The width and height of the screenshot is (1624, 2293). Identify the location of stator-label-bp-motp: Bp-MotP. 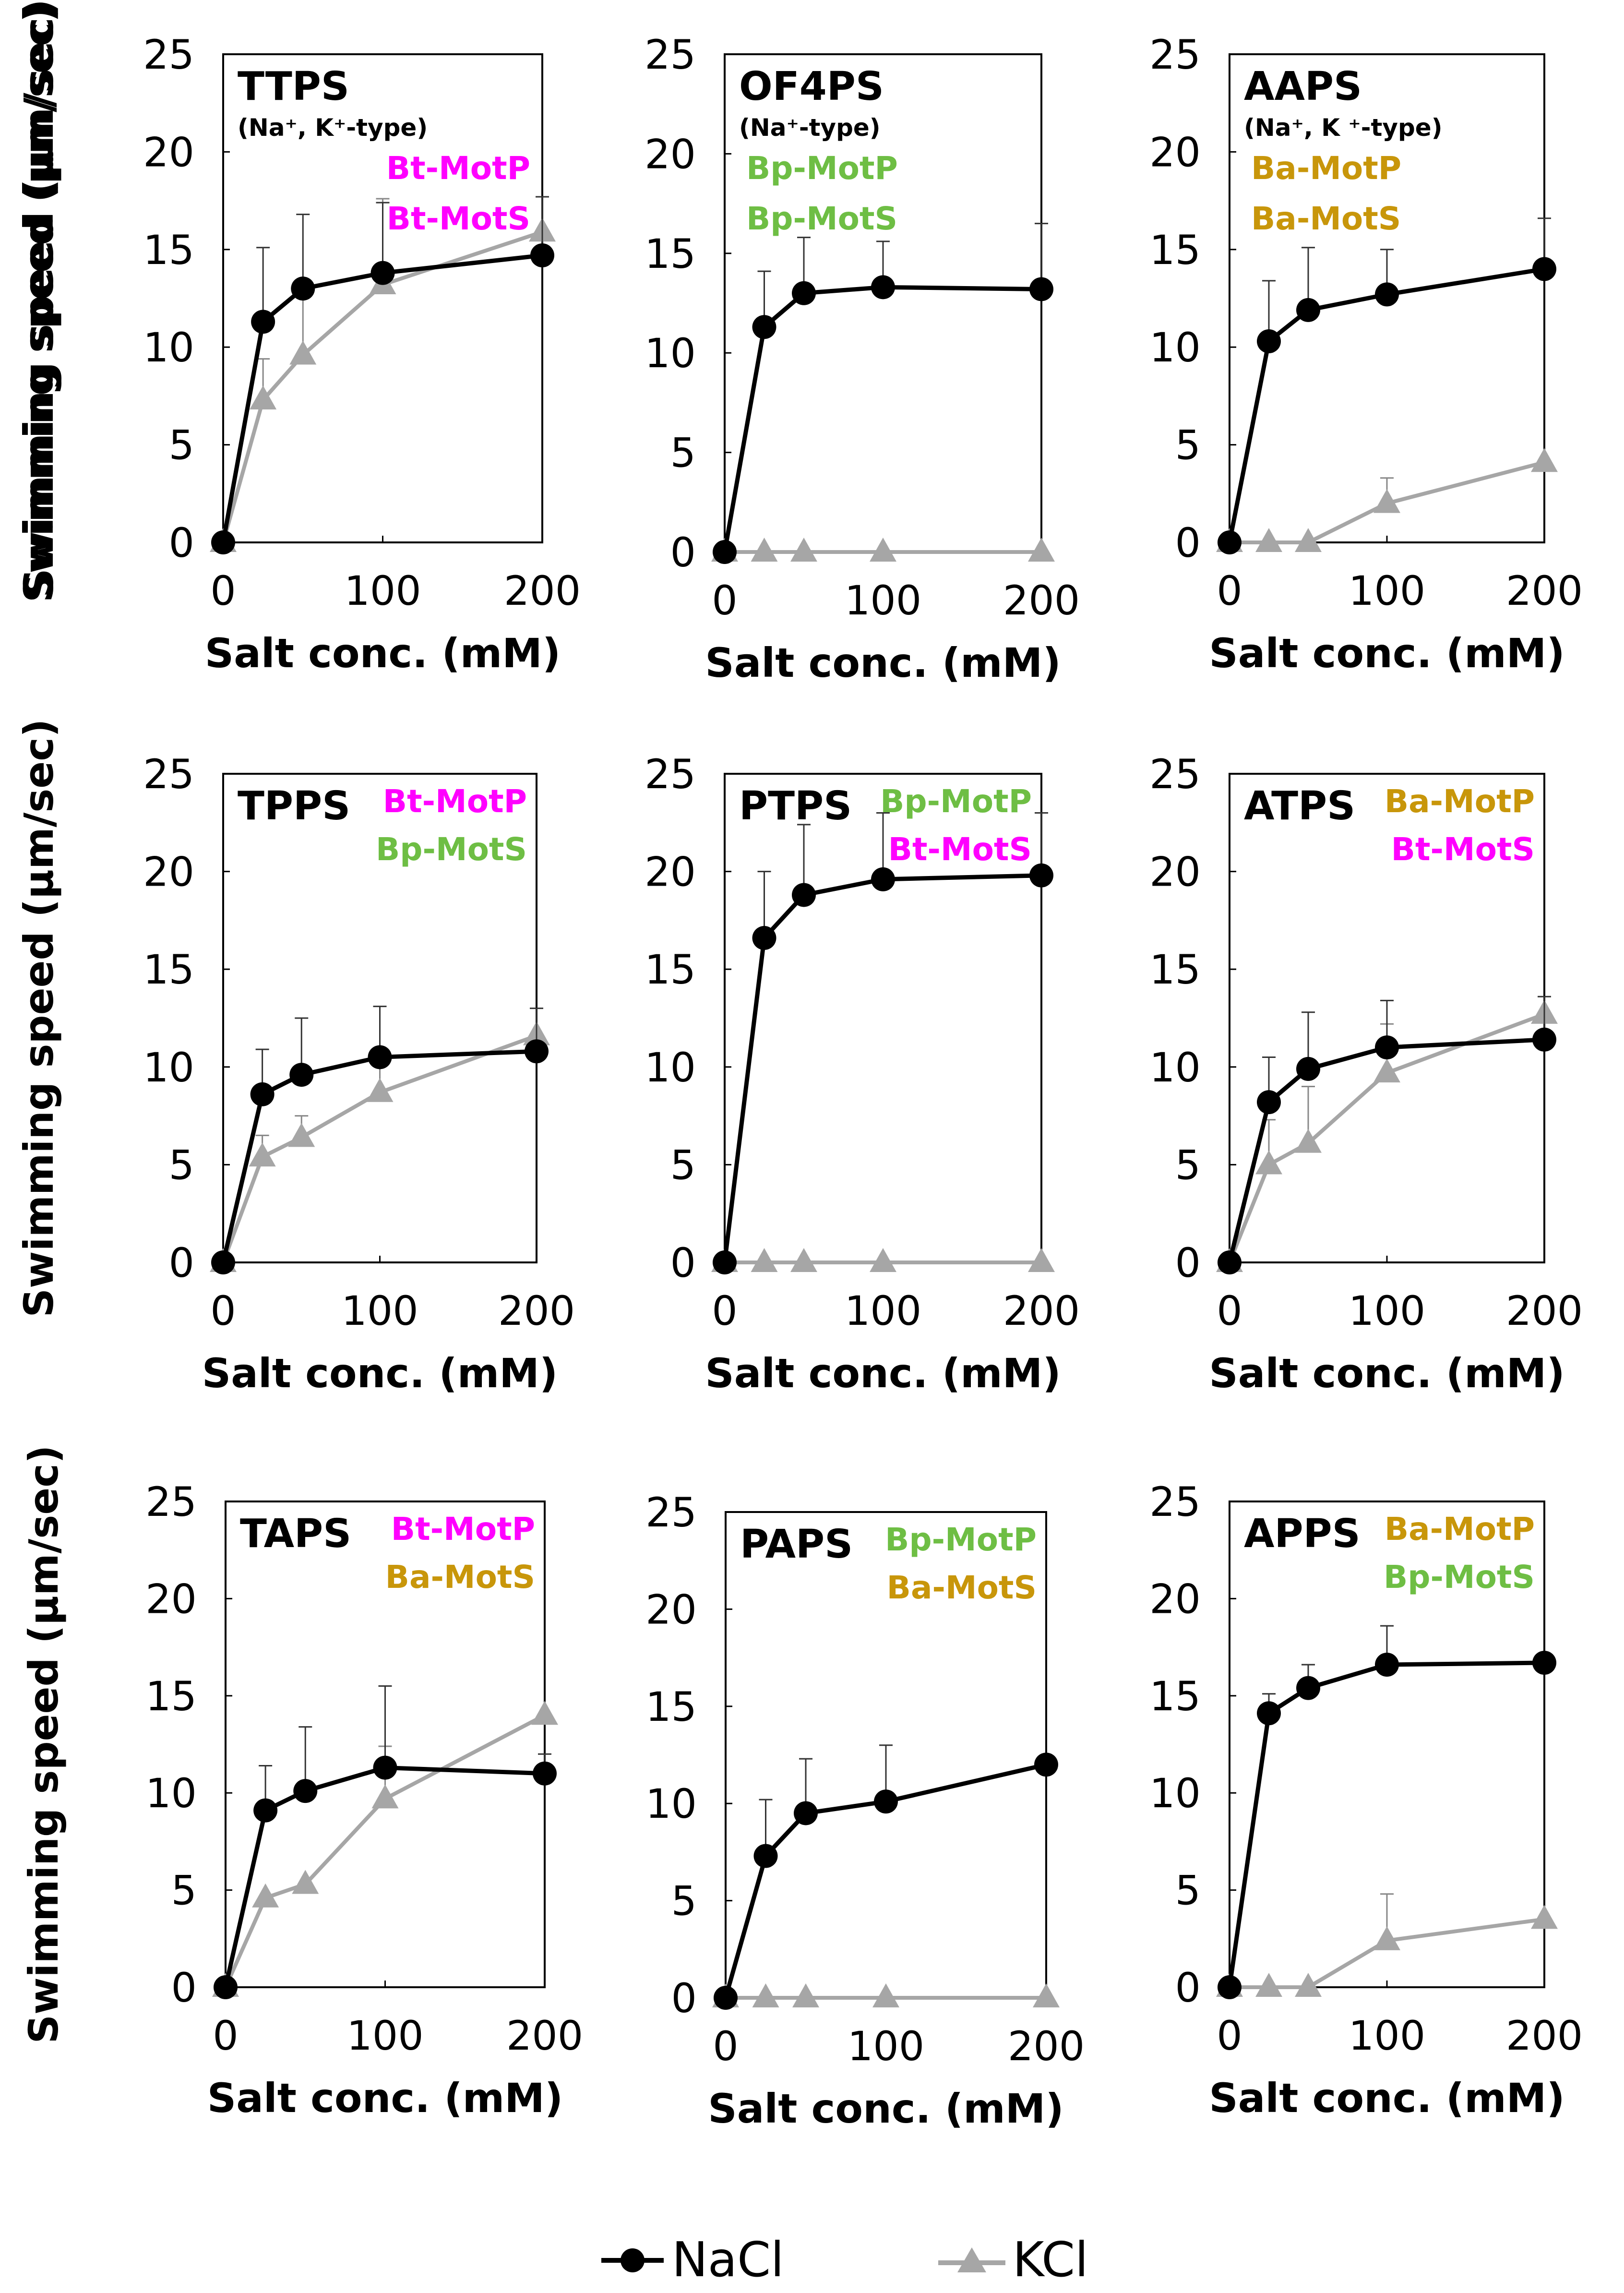
(822, 168).